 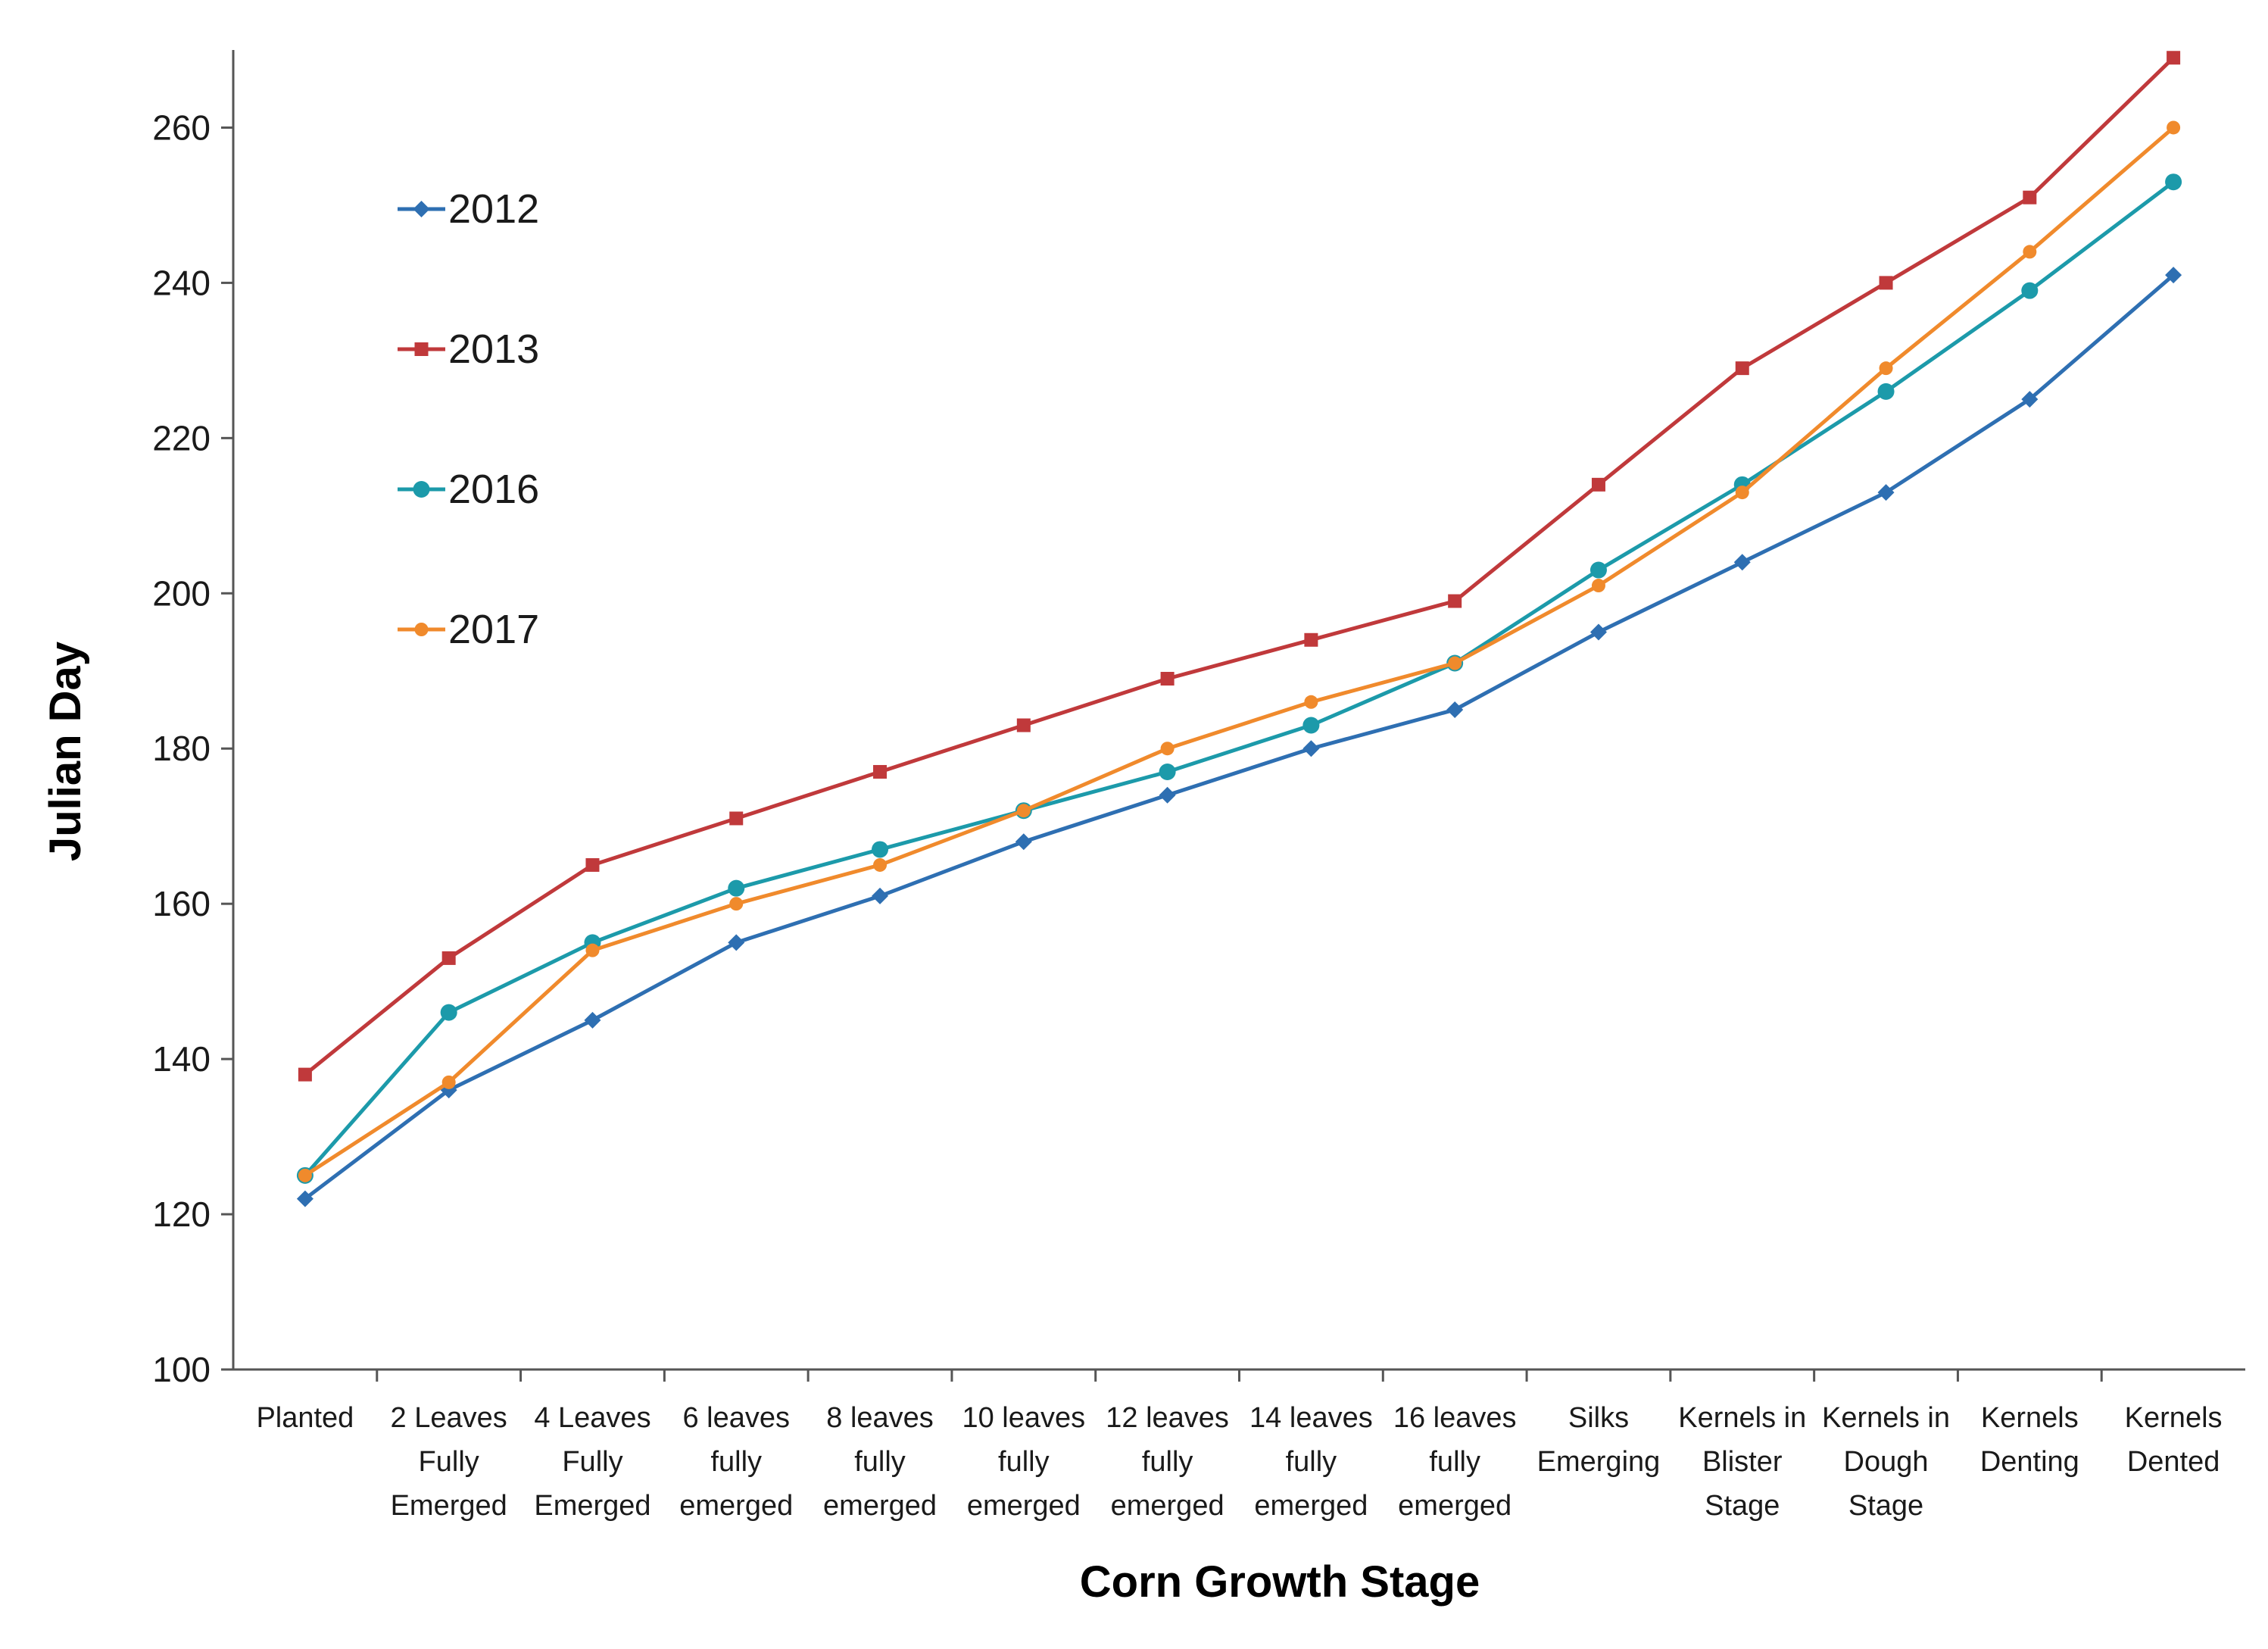 I want to click on x-tick-label-line: Kernels, so click(x=2030, y=1418).